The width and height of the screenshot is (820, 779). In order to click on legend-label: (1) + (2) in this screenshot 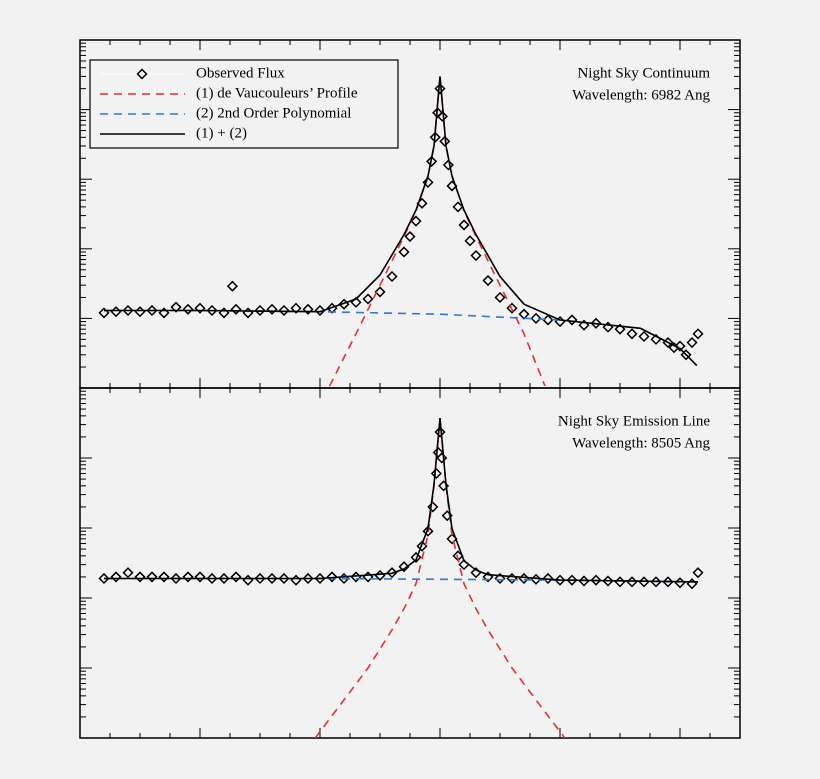, I will do `click(221, 133)`.